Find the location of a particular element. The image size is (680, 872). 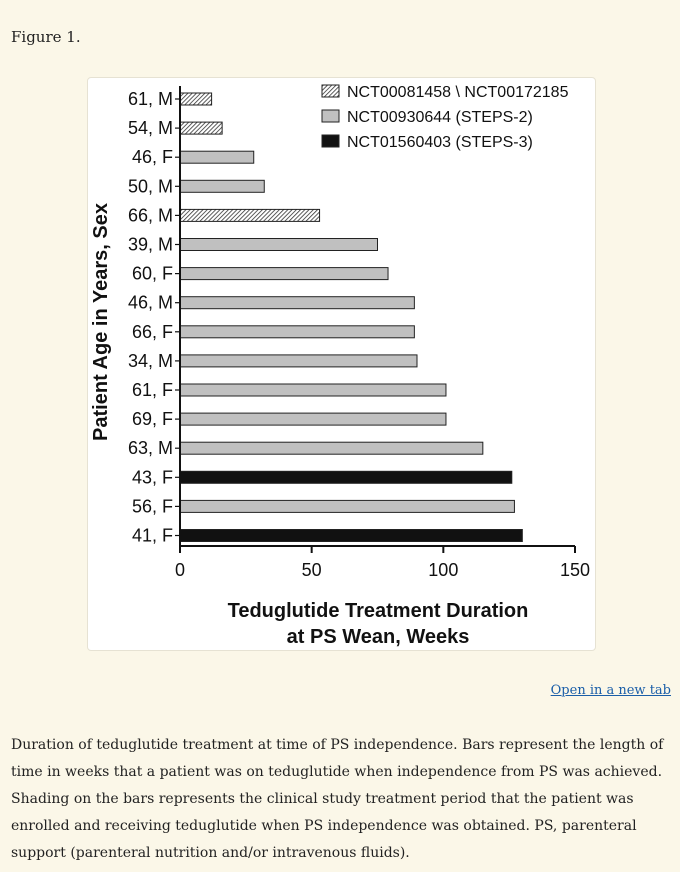

y-tick-label: 63, M is located at coordinates (150, 448).